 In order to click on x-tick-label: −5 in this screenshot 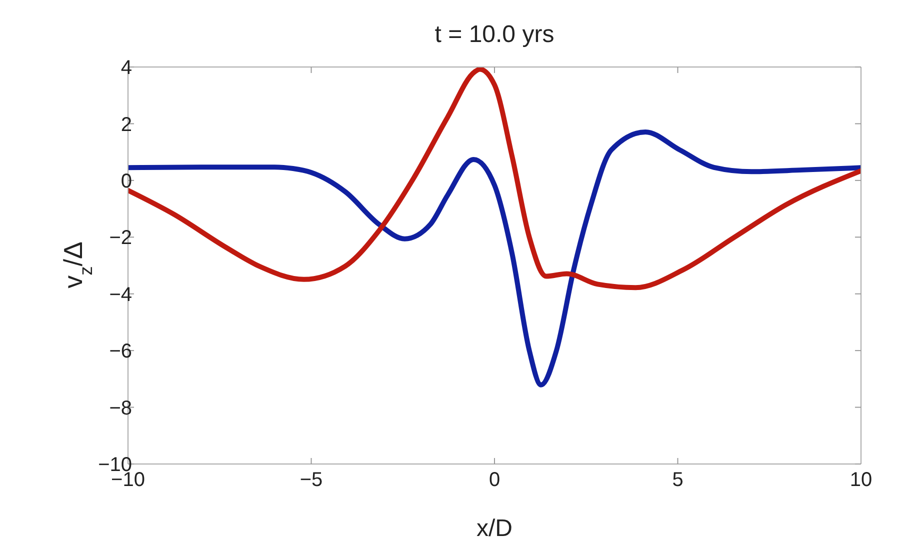, I will do `click(311, 480)`.